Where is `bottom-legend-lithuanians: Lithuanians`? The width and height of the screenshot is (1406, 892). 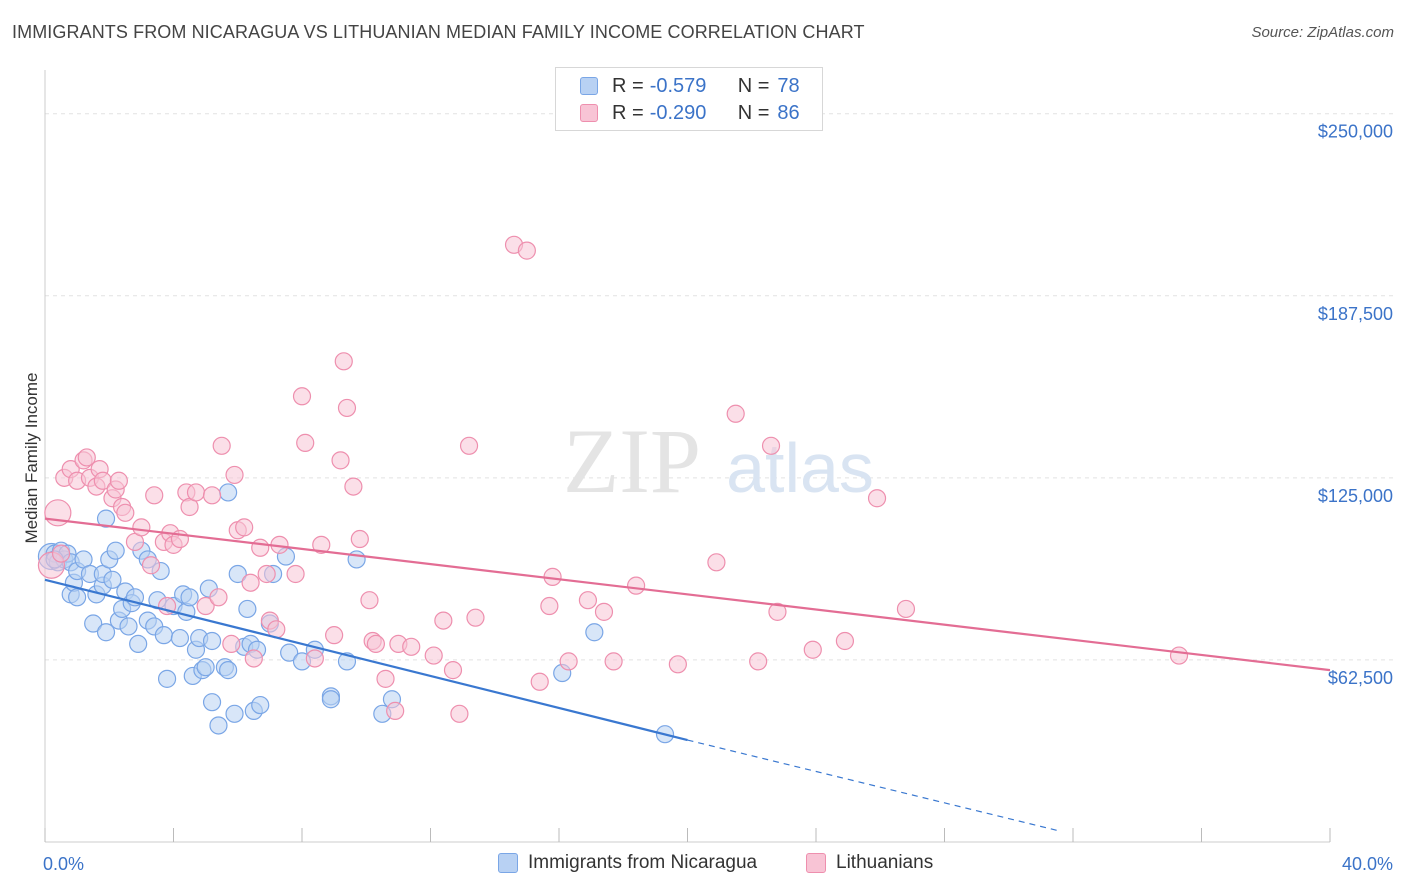
bottom-legend-lithuanians: Lithuanians is located at coordinates (869, 863).